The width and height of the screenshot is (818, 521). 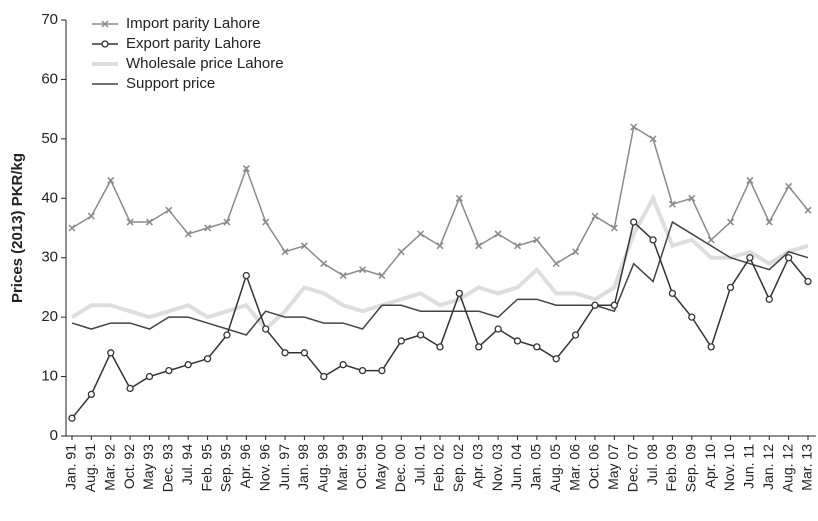 What do you see at coordinates (613, 467) in the screenshot?
I see `x-tick-label: May 07` at bounding box center [613, 467].